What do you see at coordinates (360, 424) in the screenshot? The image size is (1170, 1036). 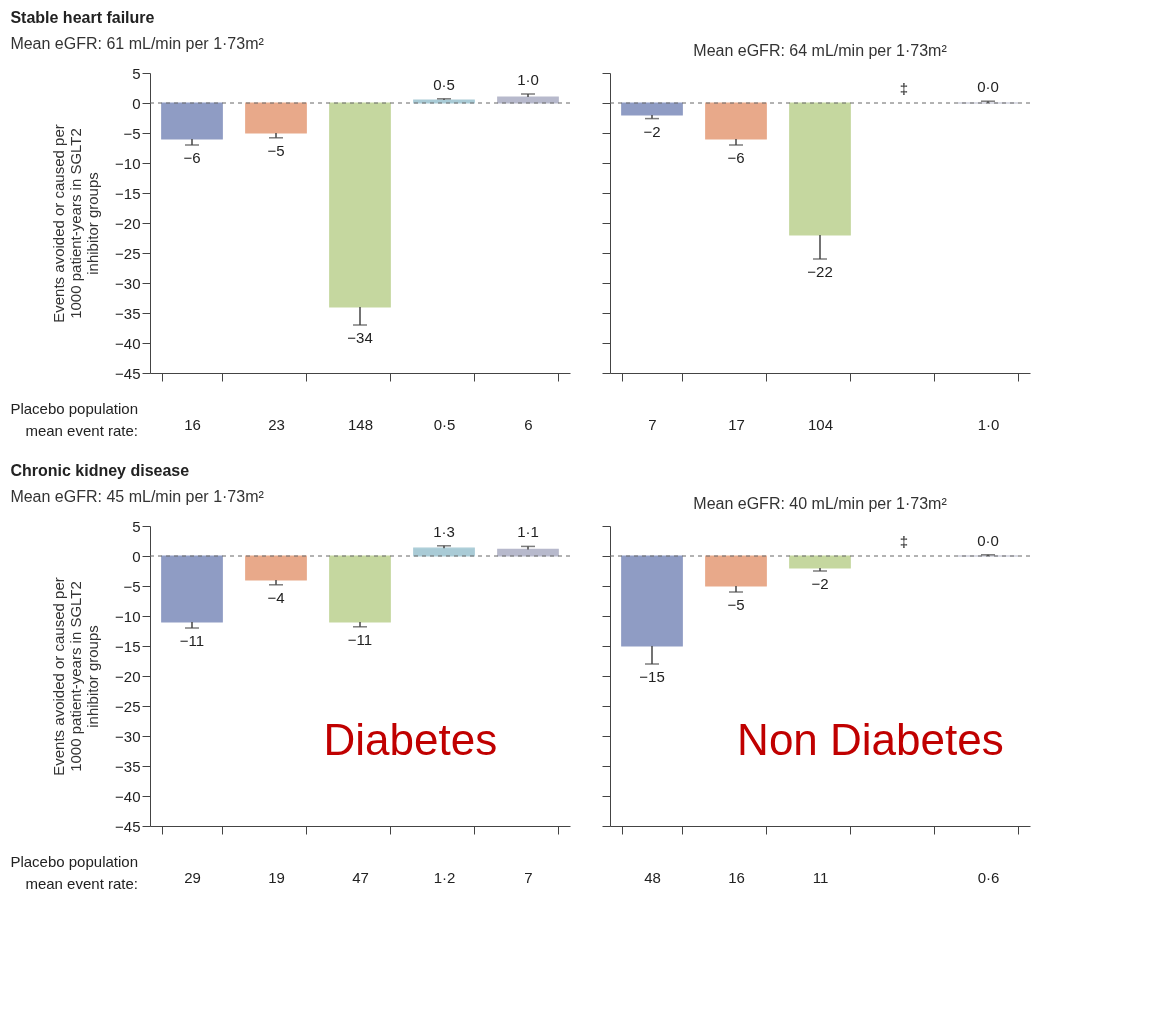 I see `x-tick-label: 148` at bounding box center [360, 424].